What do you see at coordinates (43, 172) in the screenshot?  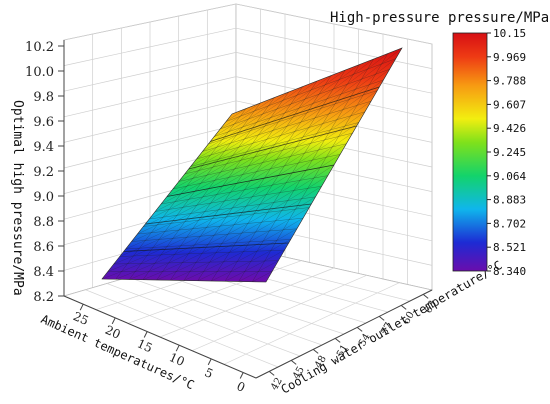 I see `z-tick-label: 9.2` at bounding box center [43, 172].